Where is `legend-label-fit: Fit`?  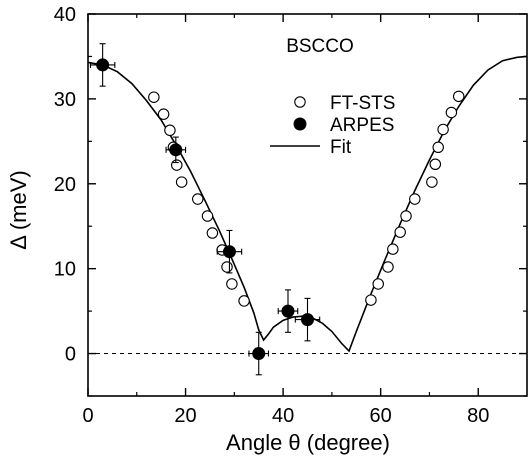
legend-label-fit: Fit is located at coordinates (341, 147).